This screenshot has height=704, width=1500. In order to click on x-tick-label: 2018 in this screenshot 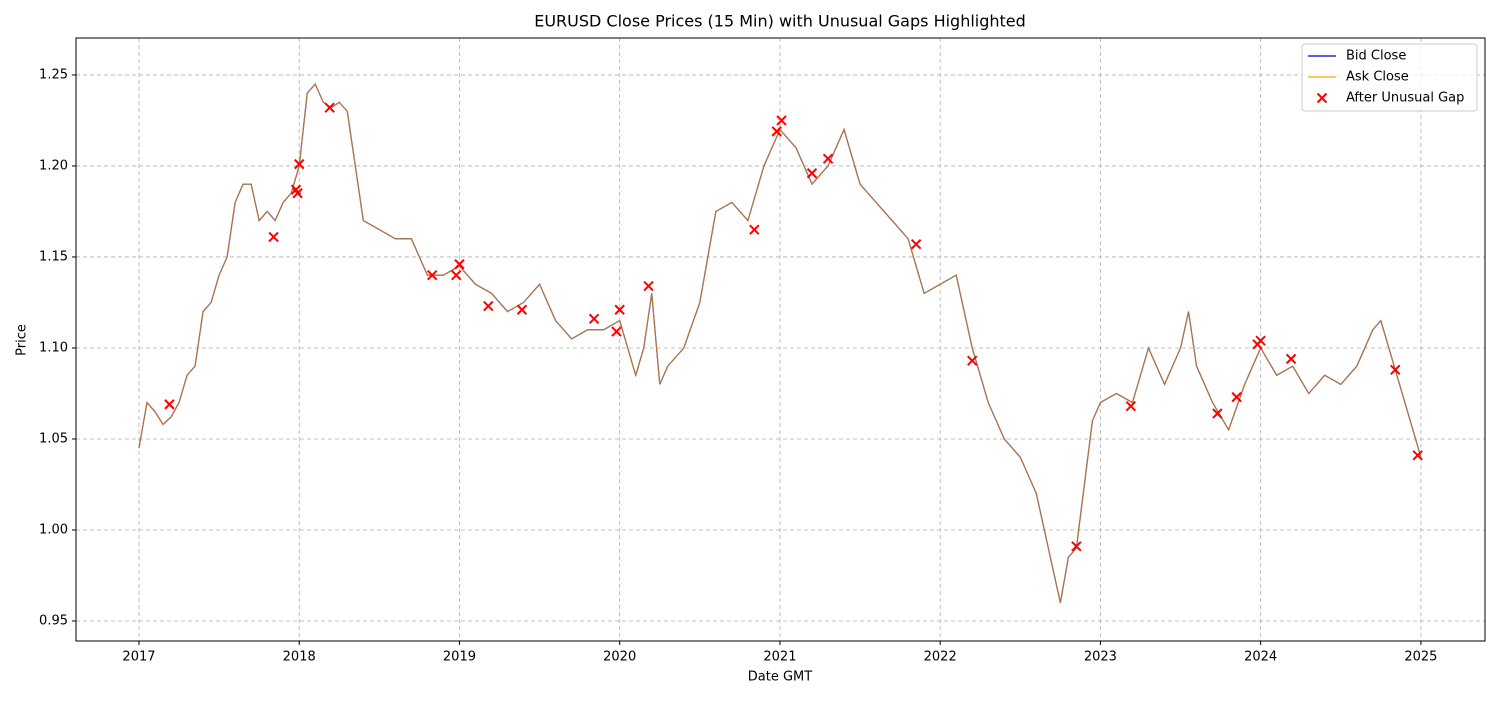, I will do `click(299, 657)`.